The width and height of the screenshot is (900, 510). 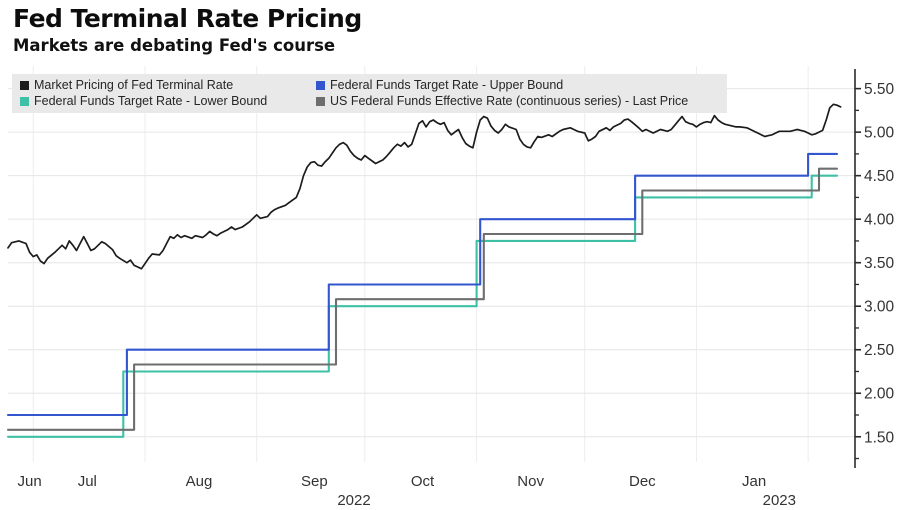 I want to click on legend-item-2: Federal Funds Target Rate - Lower Bound, so click(x=166, y=101).